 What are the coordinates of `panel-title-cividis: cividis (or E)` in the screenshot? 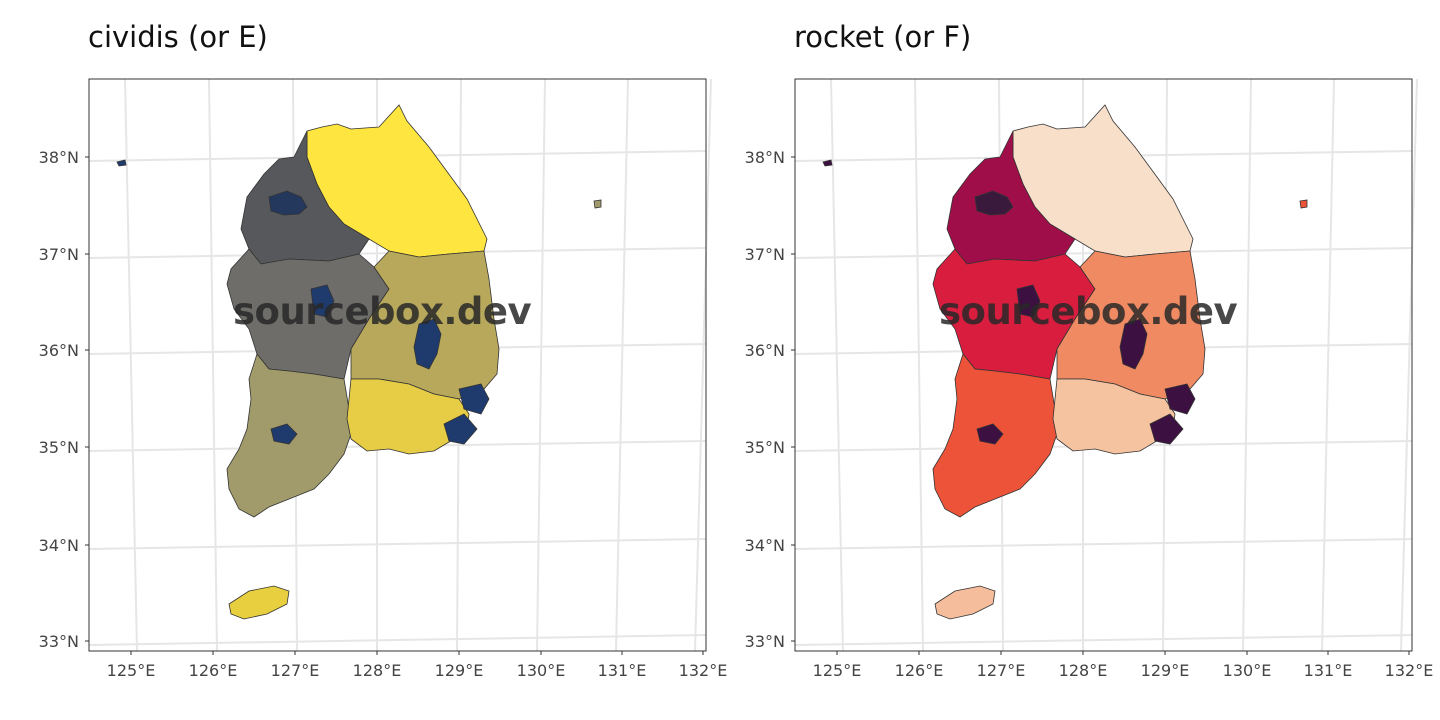 It's located at (178, 37).